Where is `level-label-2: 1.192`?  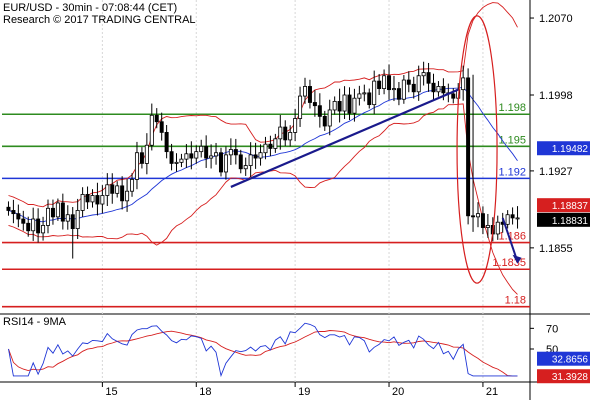 level-label-2: 1.192 is located at coordinates (512, 172).